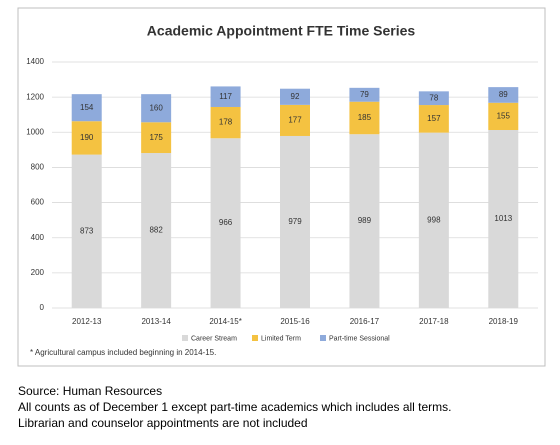 The width and height of the screenshot is (560, 445). I want to click on data-label: 185, so click(365, 117).